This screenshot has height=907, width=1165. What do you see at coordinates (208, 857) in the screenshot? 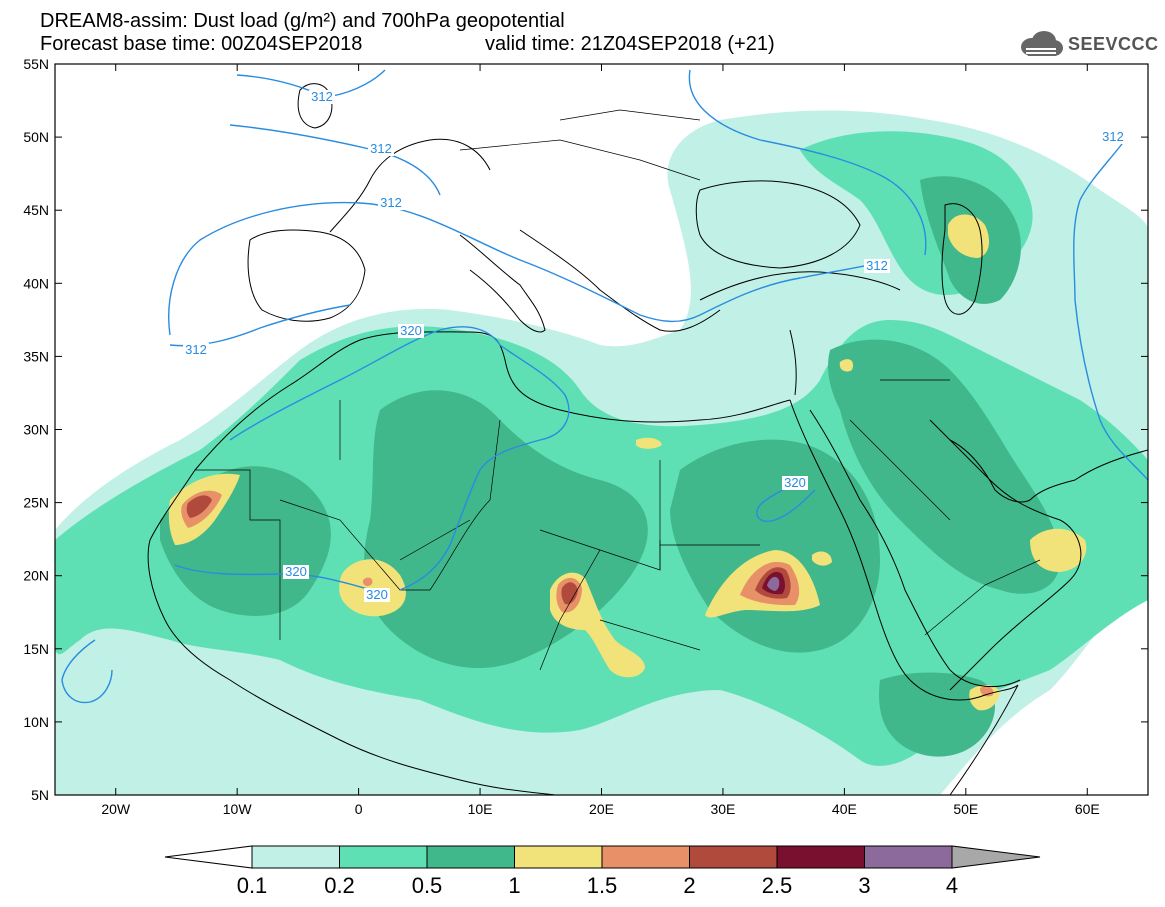
I see `colorbar-under-triangle` at bounding box center [208, 857].